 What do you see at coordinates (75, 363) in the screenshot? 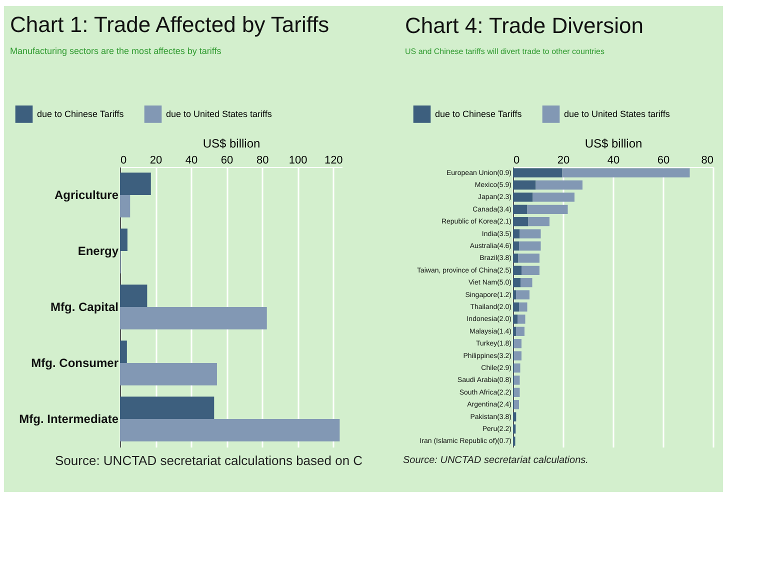
I see `y-tick-label: Mfg. Consumer` at bounding box center [75, 363].